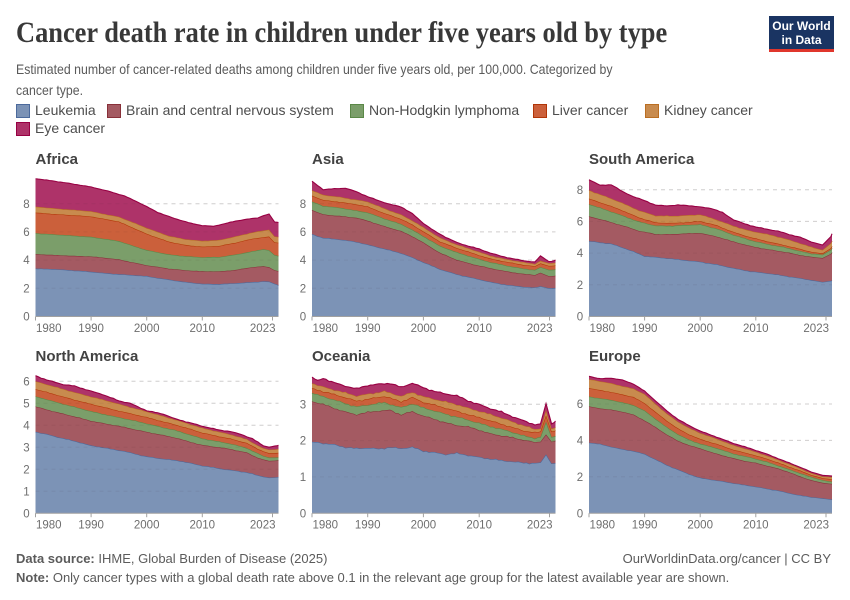 The width and height of the screenshot is (850, 600). What do you see at coordinates (341, 356) in the screenshot?
I see `svg-text: Oceania` at bounding box center [341, 356].